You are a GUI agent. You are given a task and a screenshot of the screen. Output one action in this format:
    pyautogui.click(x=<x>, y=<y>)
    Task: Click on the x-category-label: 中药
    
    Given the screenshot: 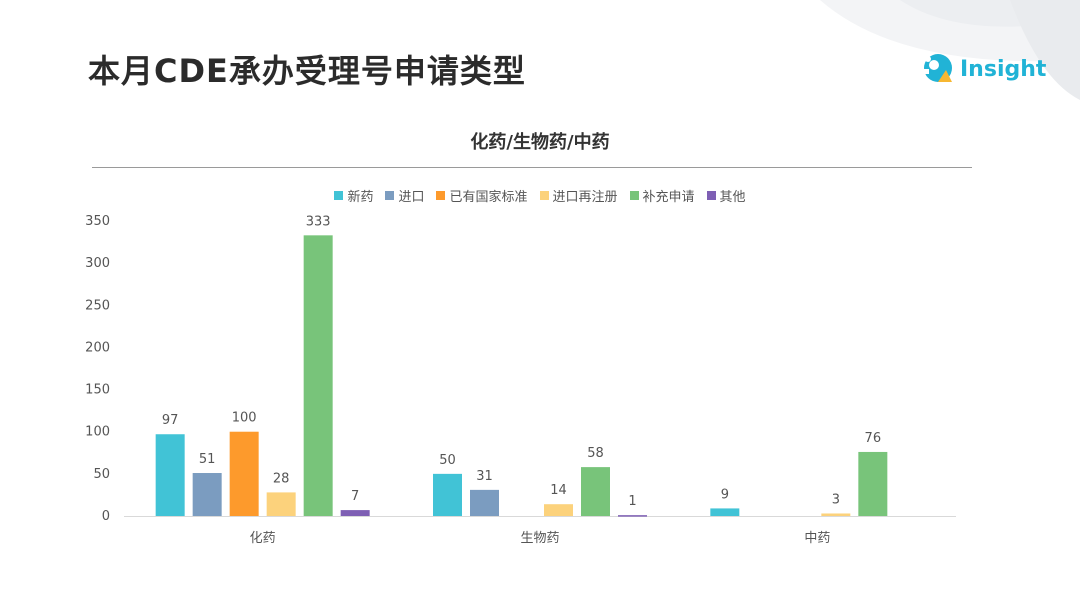 What is the action you would take?
    pyautogui.click(x=817, y=538)
    